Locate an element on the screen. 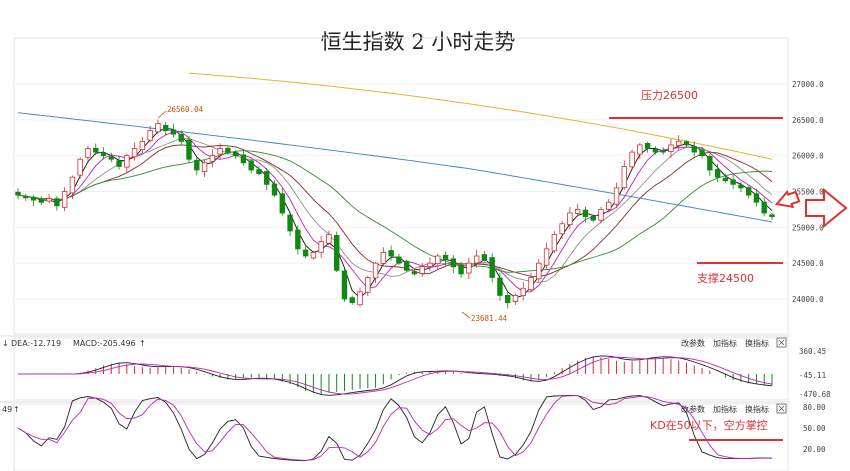 The width and height of the screenshot is (850, 471). macd-up-arrow: ↑ is located at coordinates (142, 343).